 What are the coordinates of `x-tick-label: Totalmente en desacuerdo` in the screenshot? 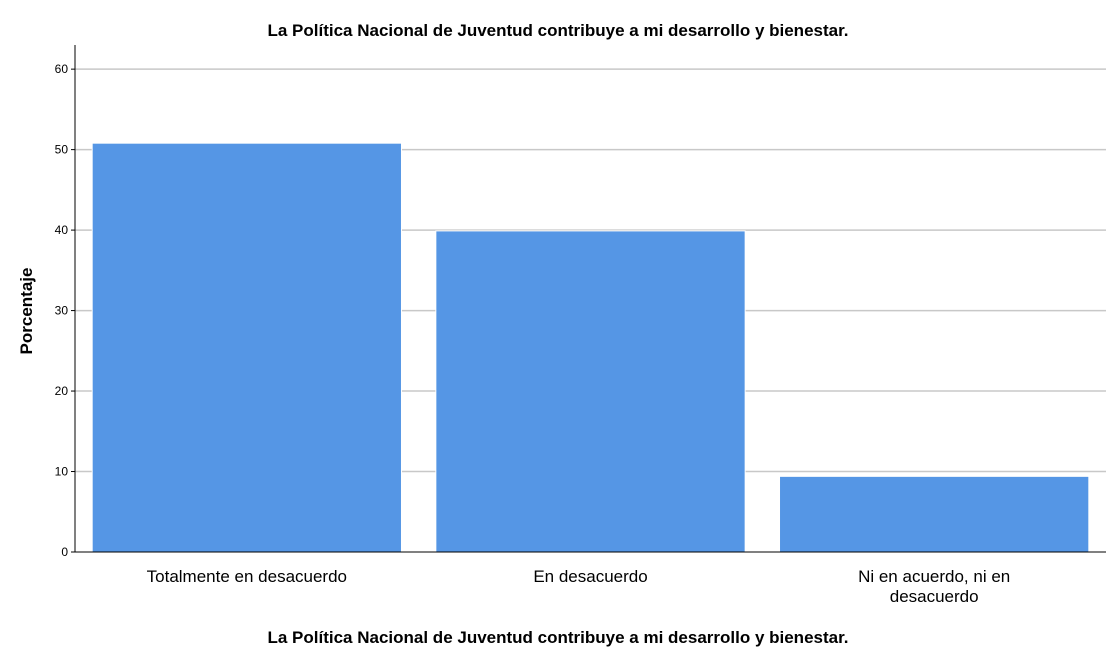 It's located at (247, 576).